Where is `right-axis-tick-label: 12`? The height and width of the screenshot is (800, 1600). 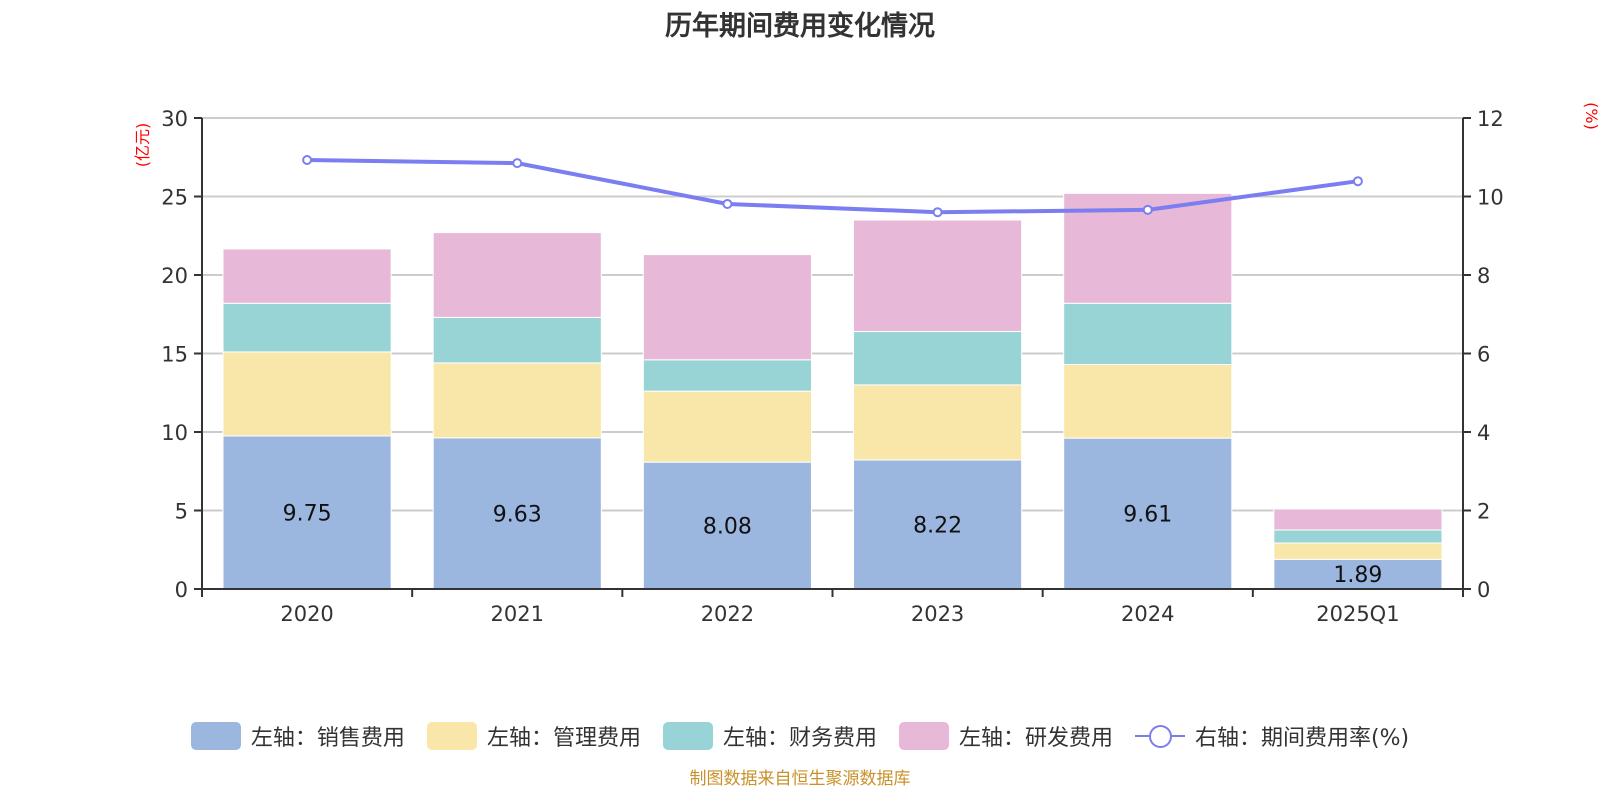 right-axis-tick-label: 12 is located at coordinates (1490, 119).